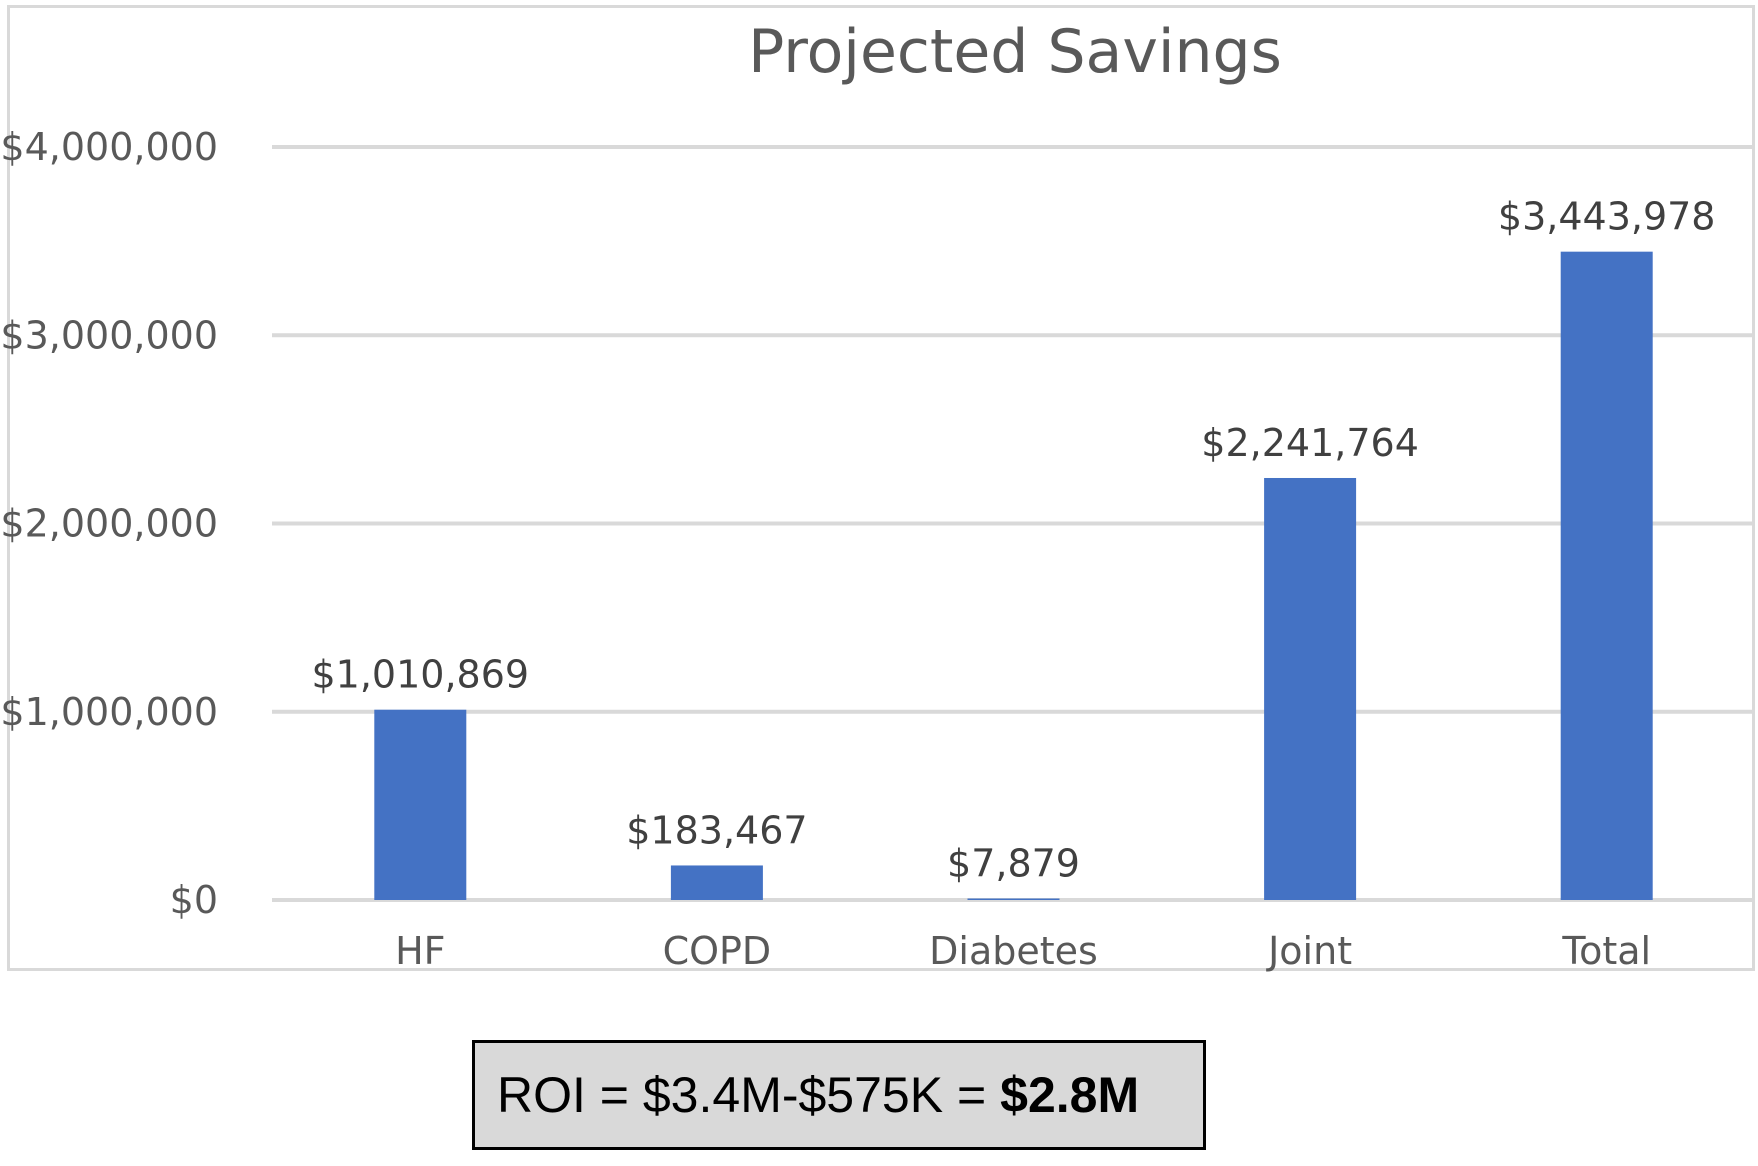 The width and height of the screenshot is (1758, 1166). I want to click on category-label-hf: HF, so click(420, 951).